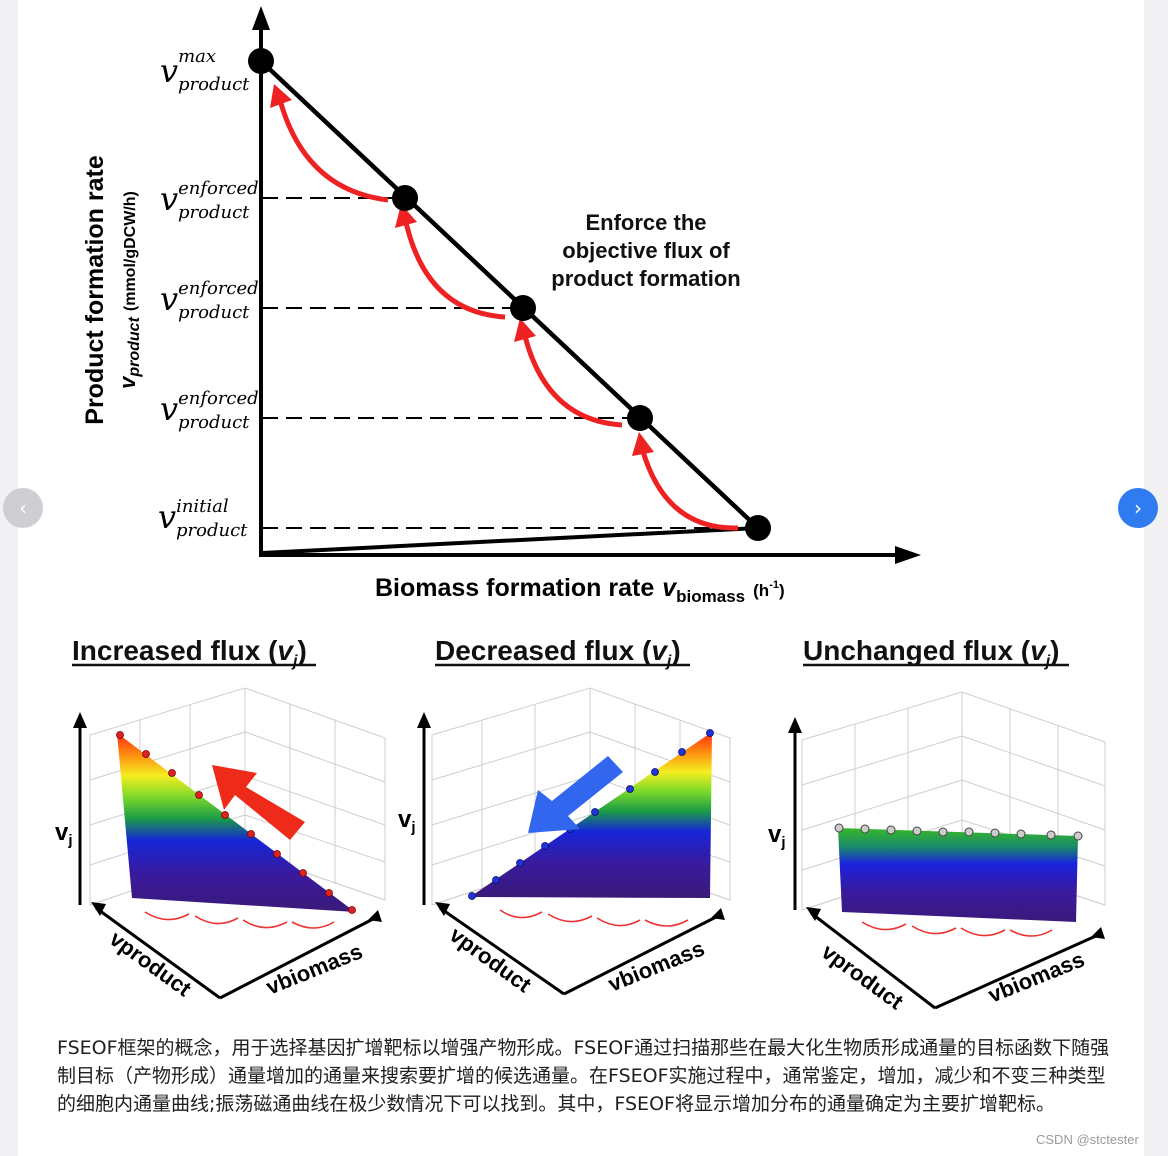 The height and width of the screenshot is (1156, 1168). What do you see at coordinates (490, 960) in the screenshot?
I see `panel-decreased-x-label: vproduct` at bounding box center [490, 960].